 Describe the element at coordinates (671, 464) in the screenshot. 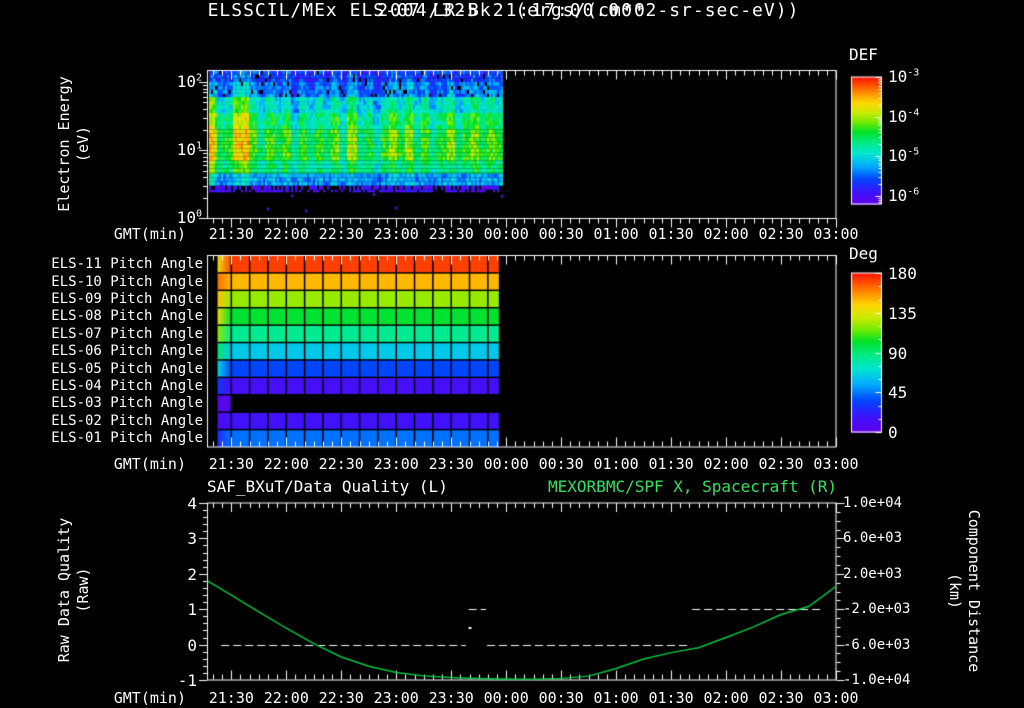

I see `time-label-panel2-01:30: 01:30` at that location.